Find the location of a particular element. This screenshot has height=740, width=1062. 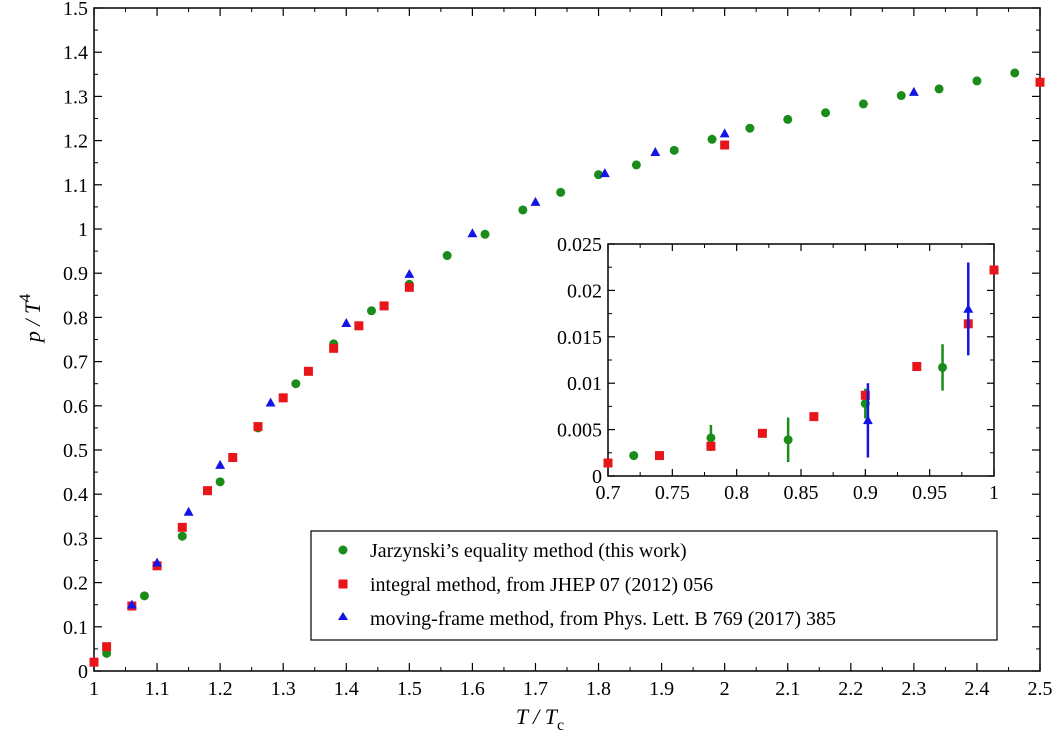

main-y-tick-label: 1 is located at coordinates (83, 230).